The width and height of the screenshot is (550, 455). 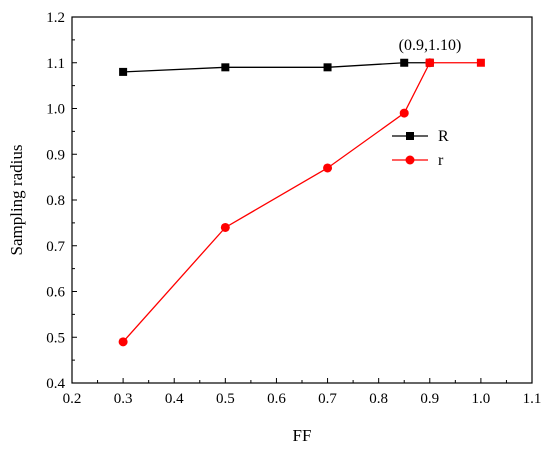 I want to click on y-axis-title: Sampling radius, so click(x=16, y=200).